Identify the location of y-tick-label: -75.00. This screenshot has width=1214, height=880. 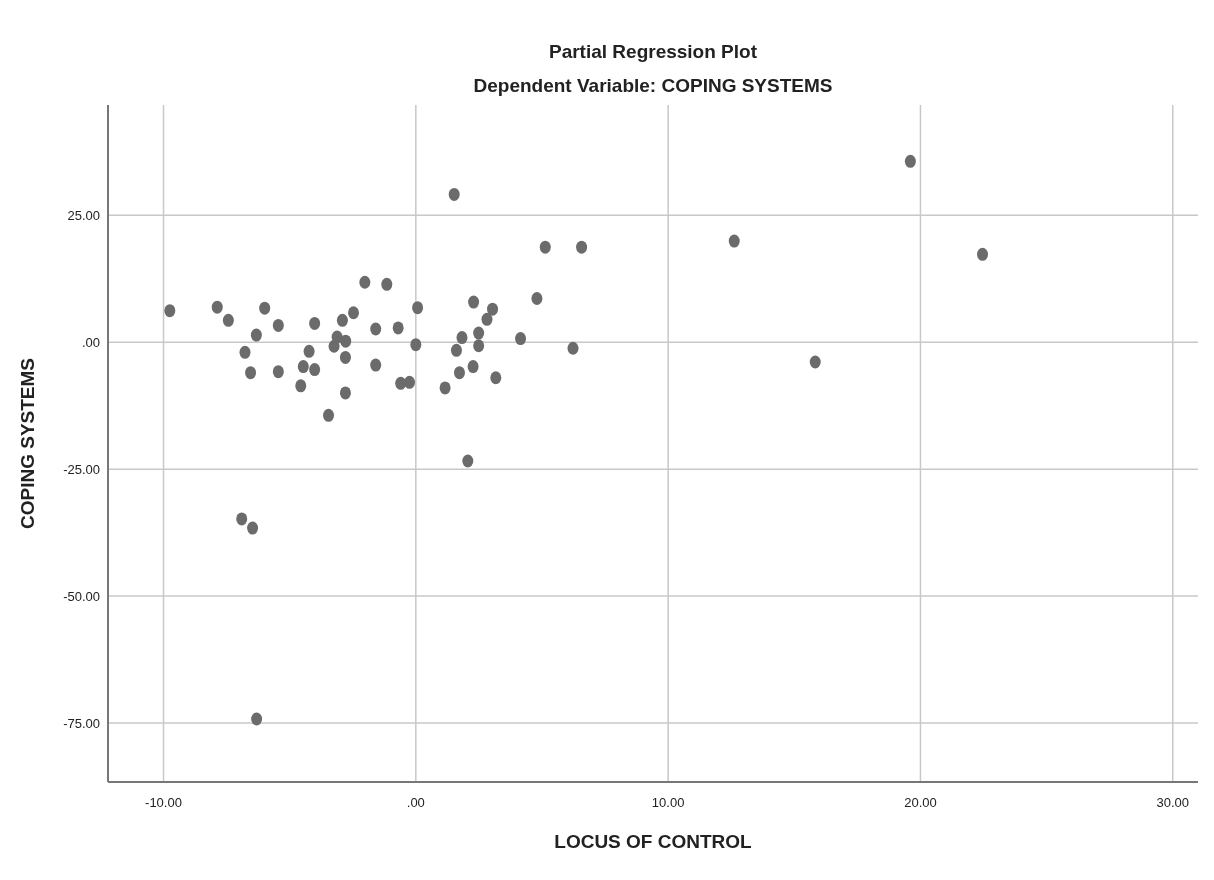
(81, 724).